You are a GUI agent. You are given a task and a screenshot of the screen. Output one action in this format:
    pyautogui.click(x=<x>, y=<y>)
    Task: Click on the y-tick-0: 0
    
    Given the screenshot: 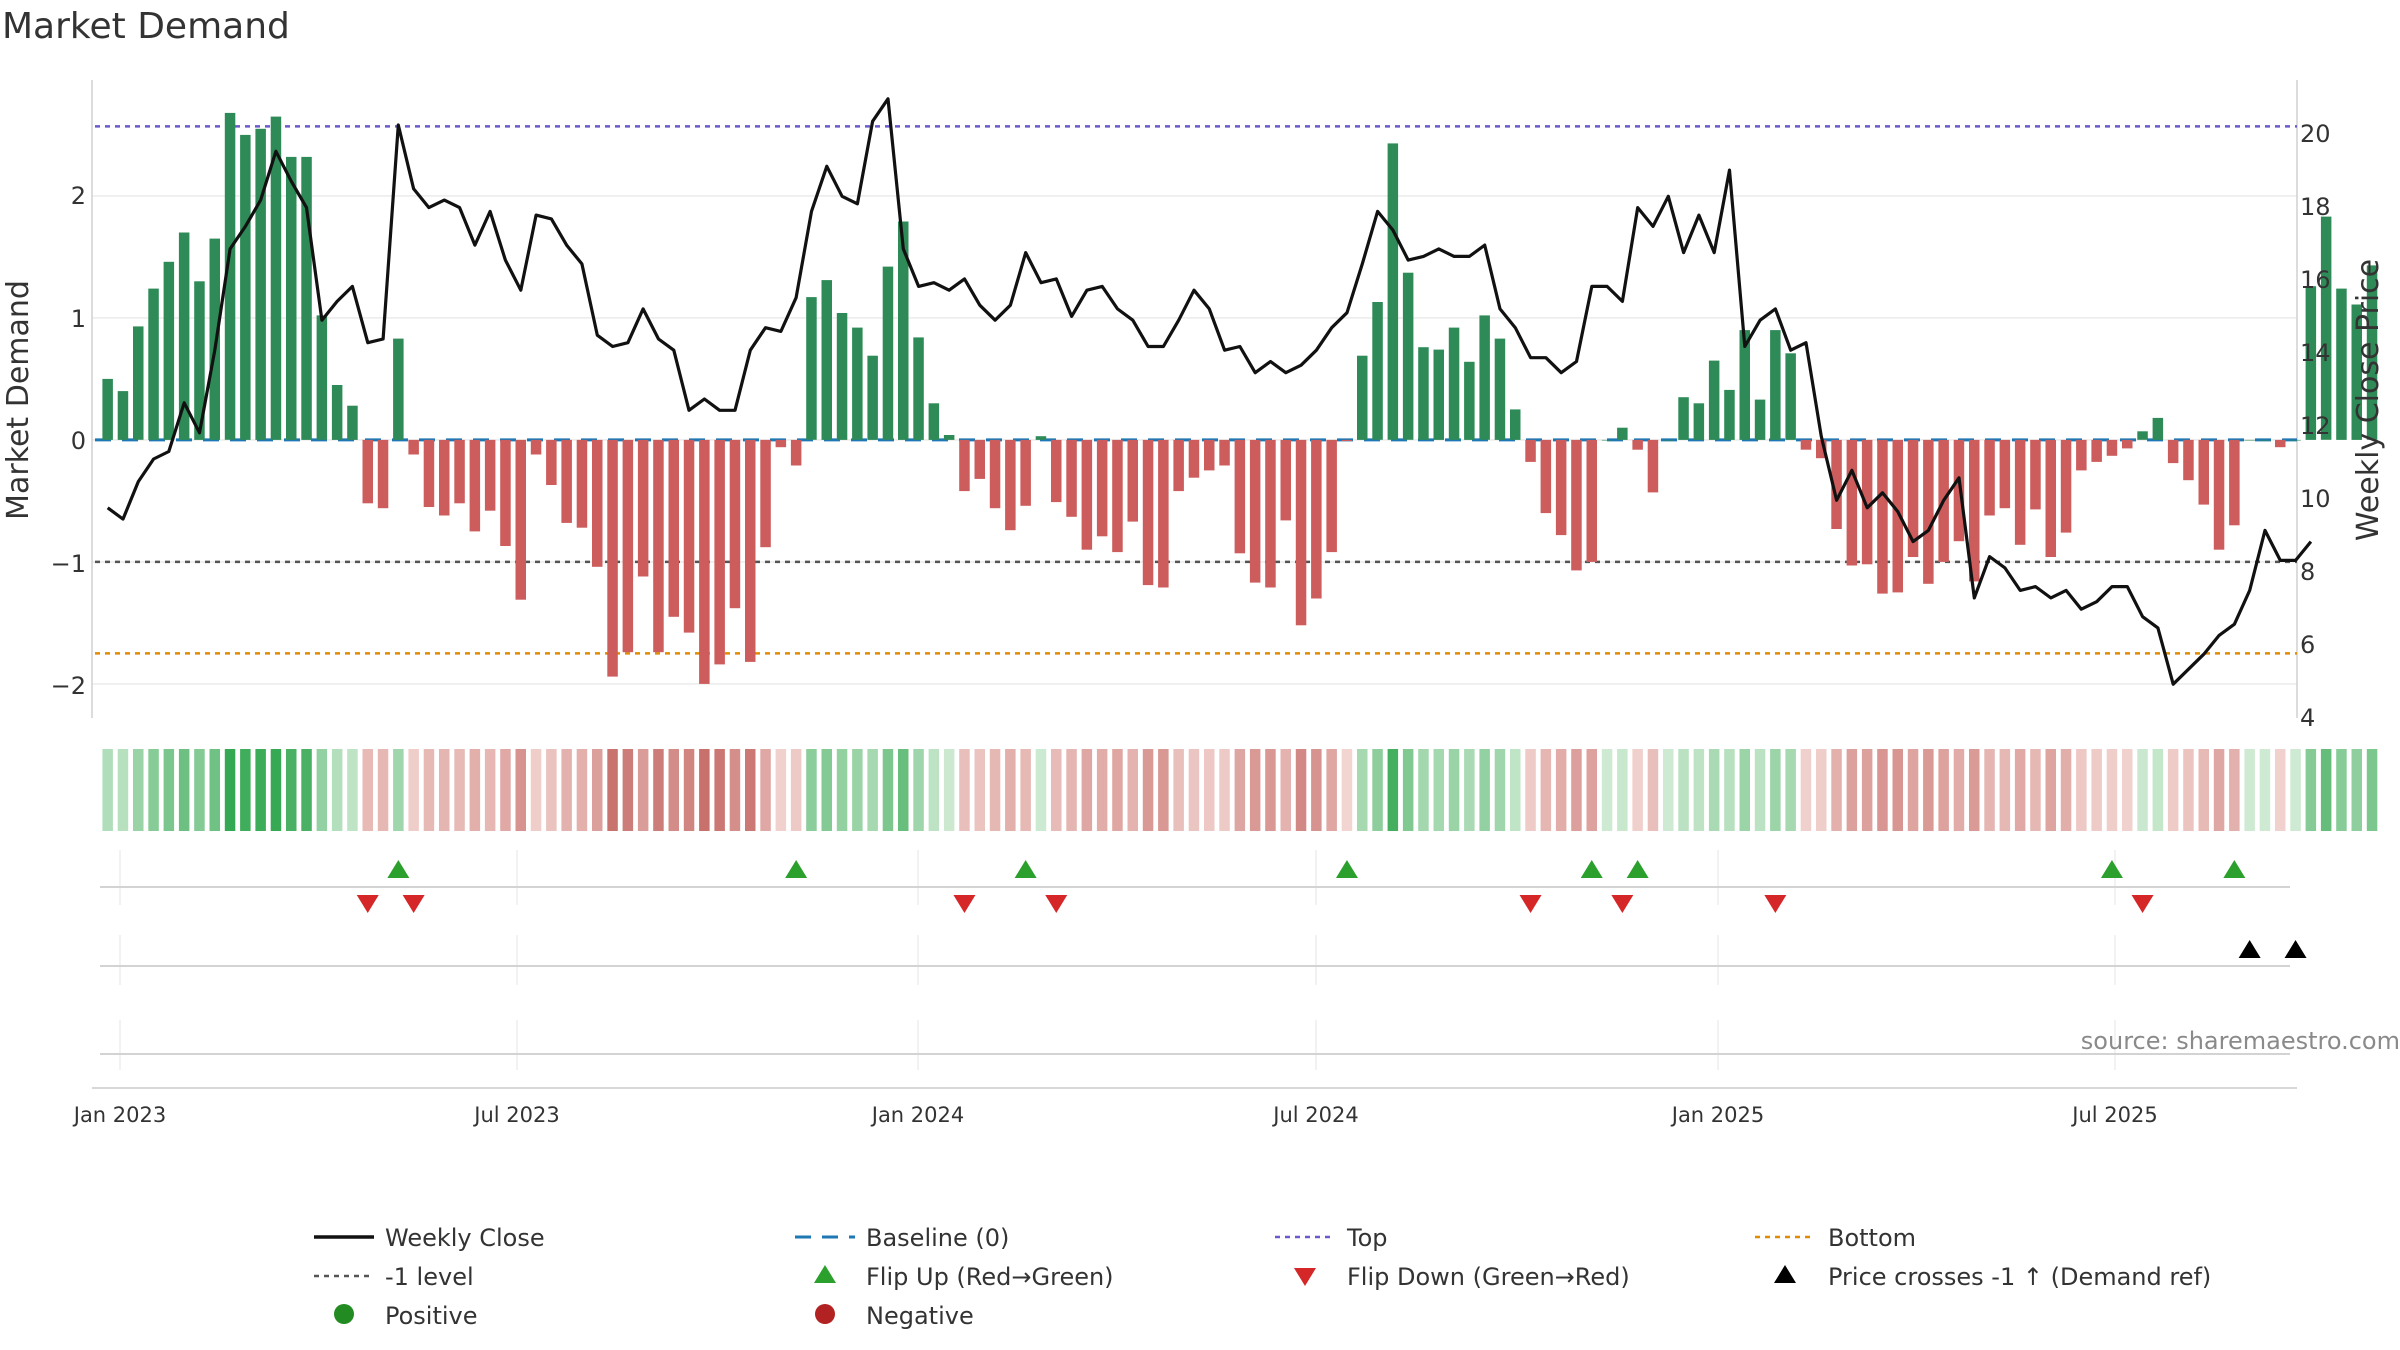 What is the action you would take?
    pyautogui.click(x=78, y=441)
    